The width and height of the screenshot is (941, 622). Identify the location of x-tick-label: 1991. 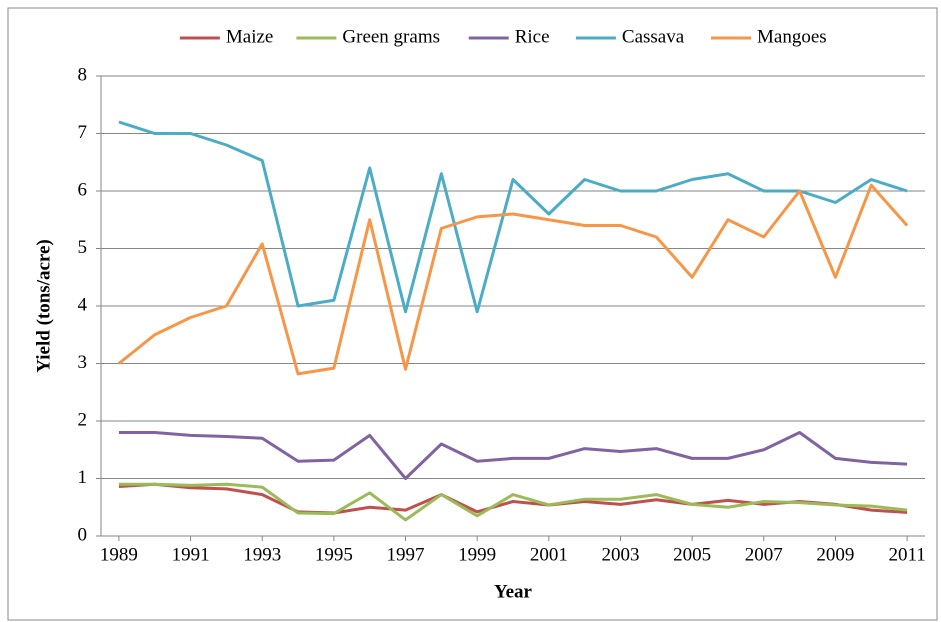
(191, 554).